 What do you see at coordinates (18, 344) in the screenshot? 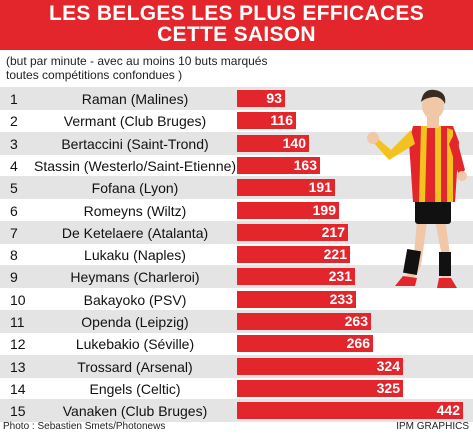
I see `rank-label: 12` at bounding box center [18, 344].